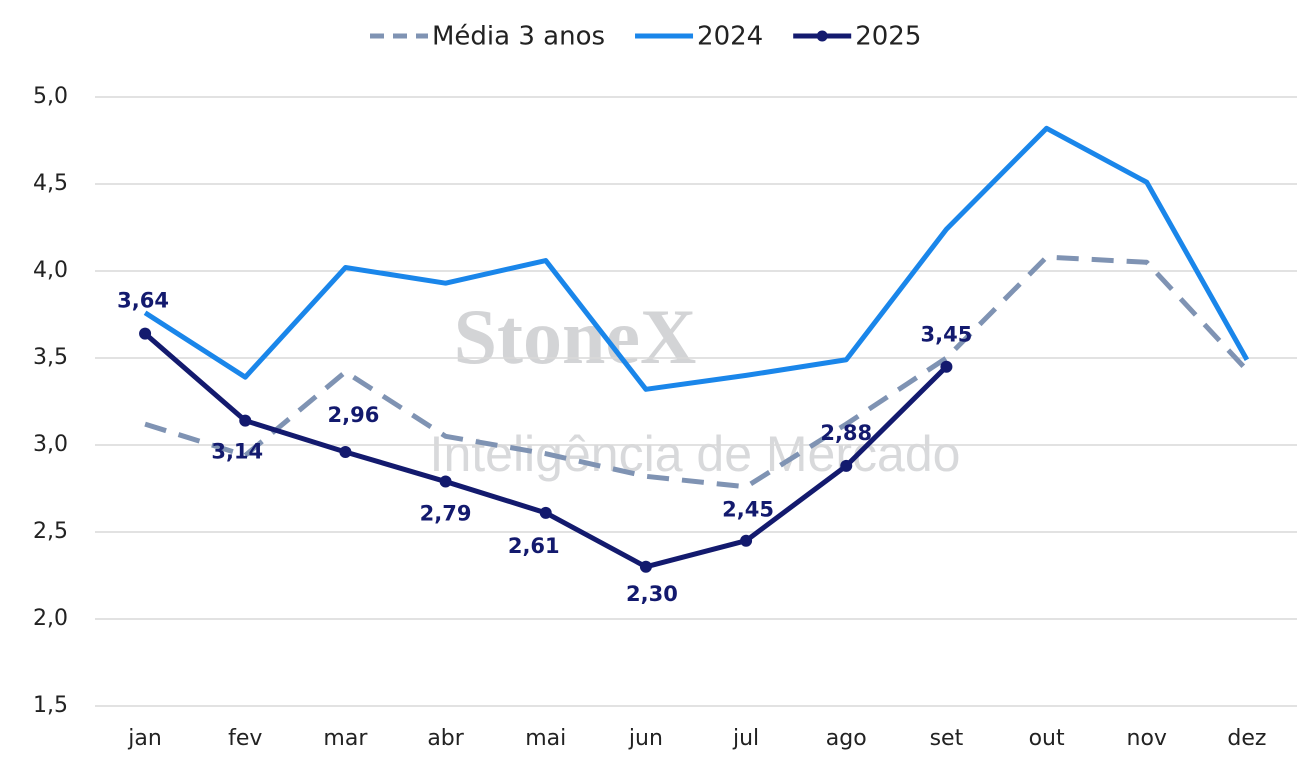 Image resolution: width=1299 pixels, height=764 pixels. What do you see at coordinates (1147, 738) in the screenshot?
I see `x-tick-label: nov` at bounding box center [1147, 738].